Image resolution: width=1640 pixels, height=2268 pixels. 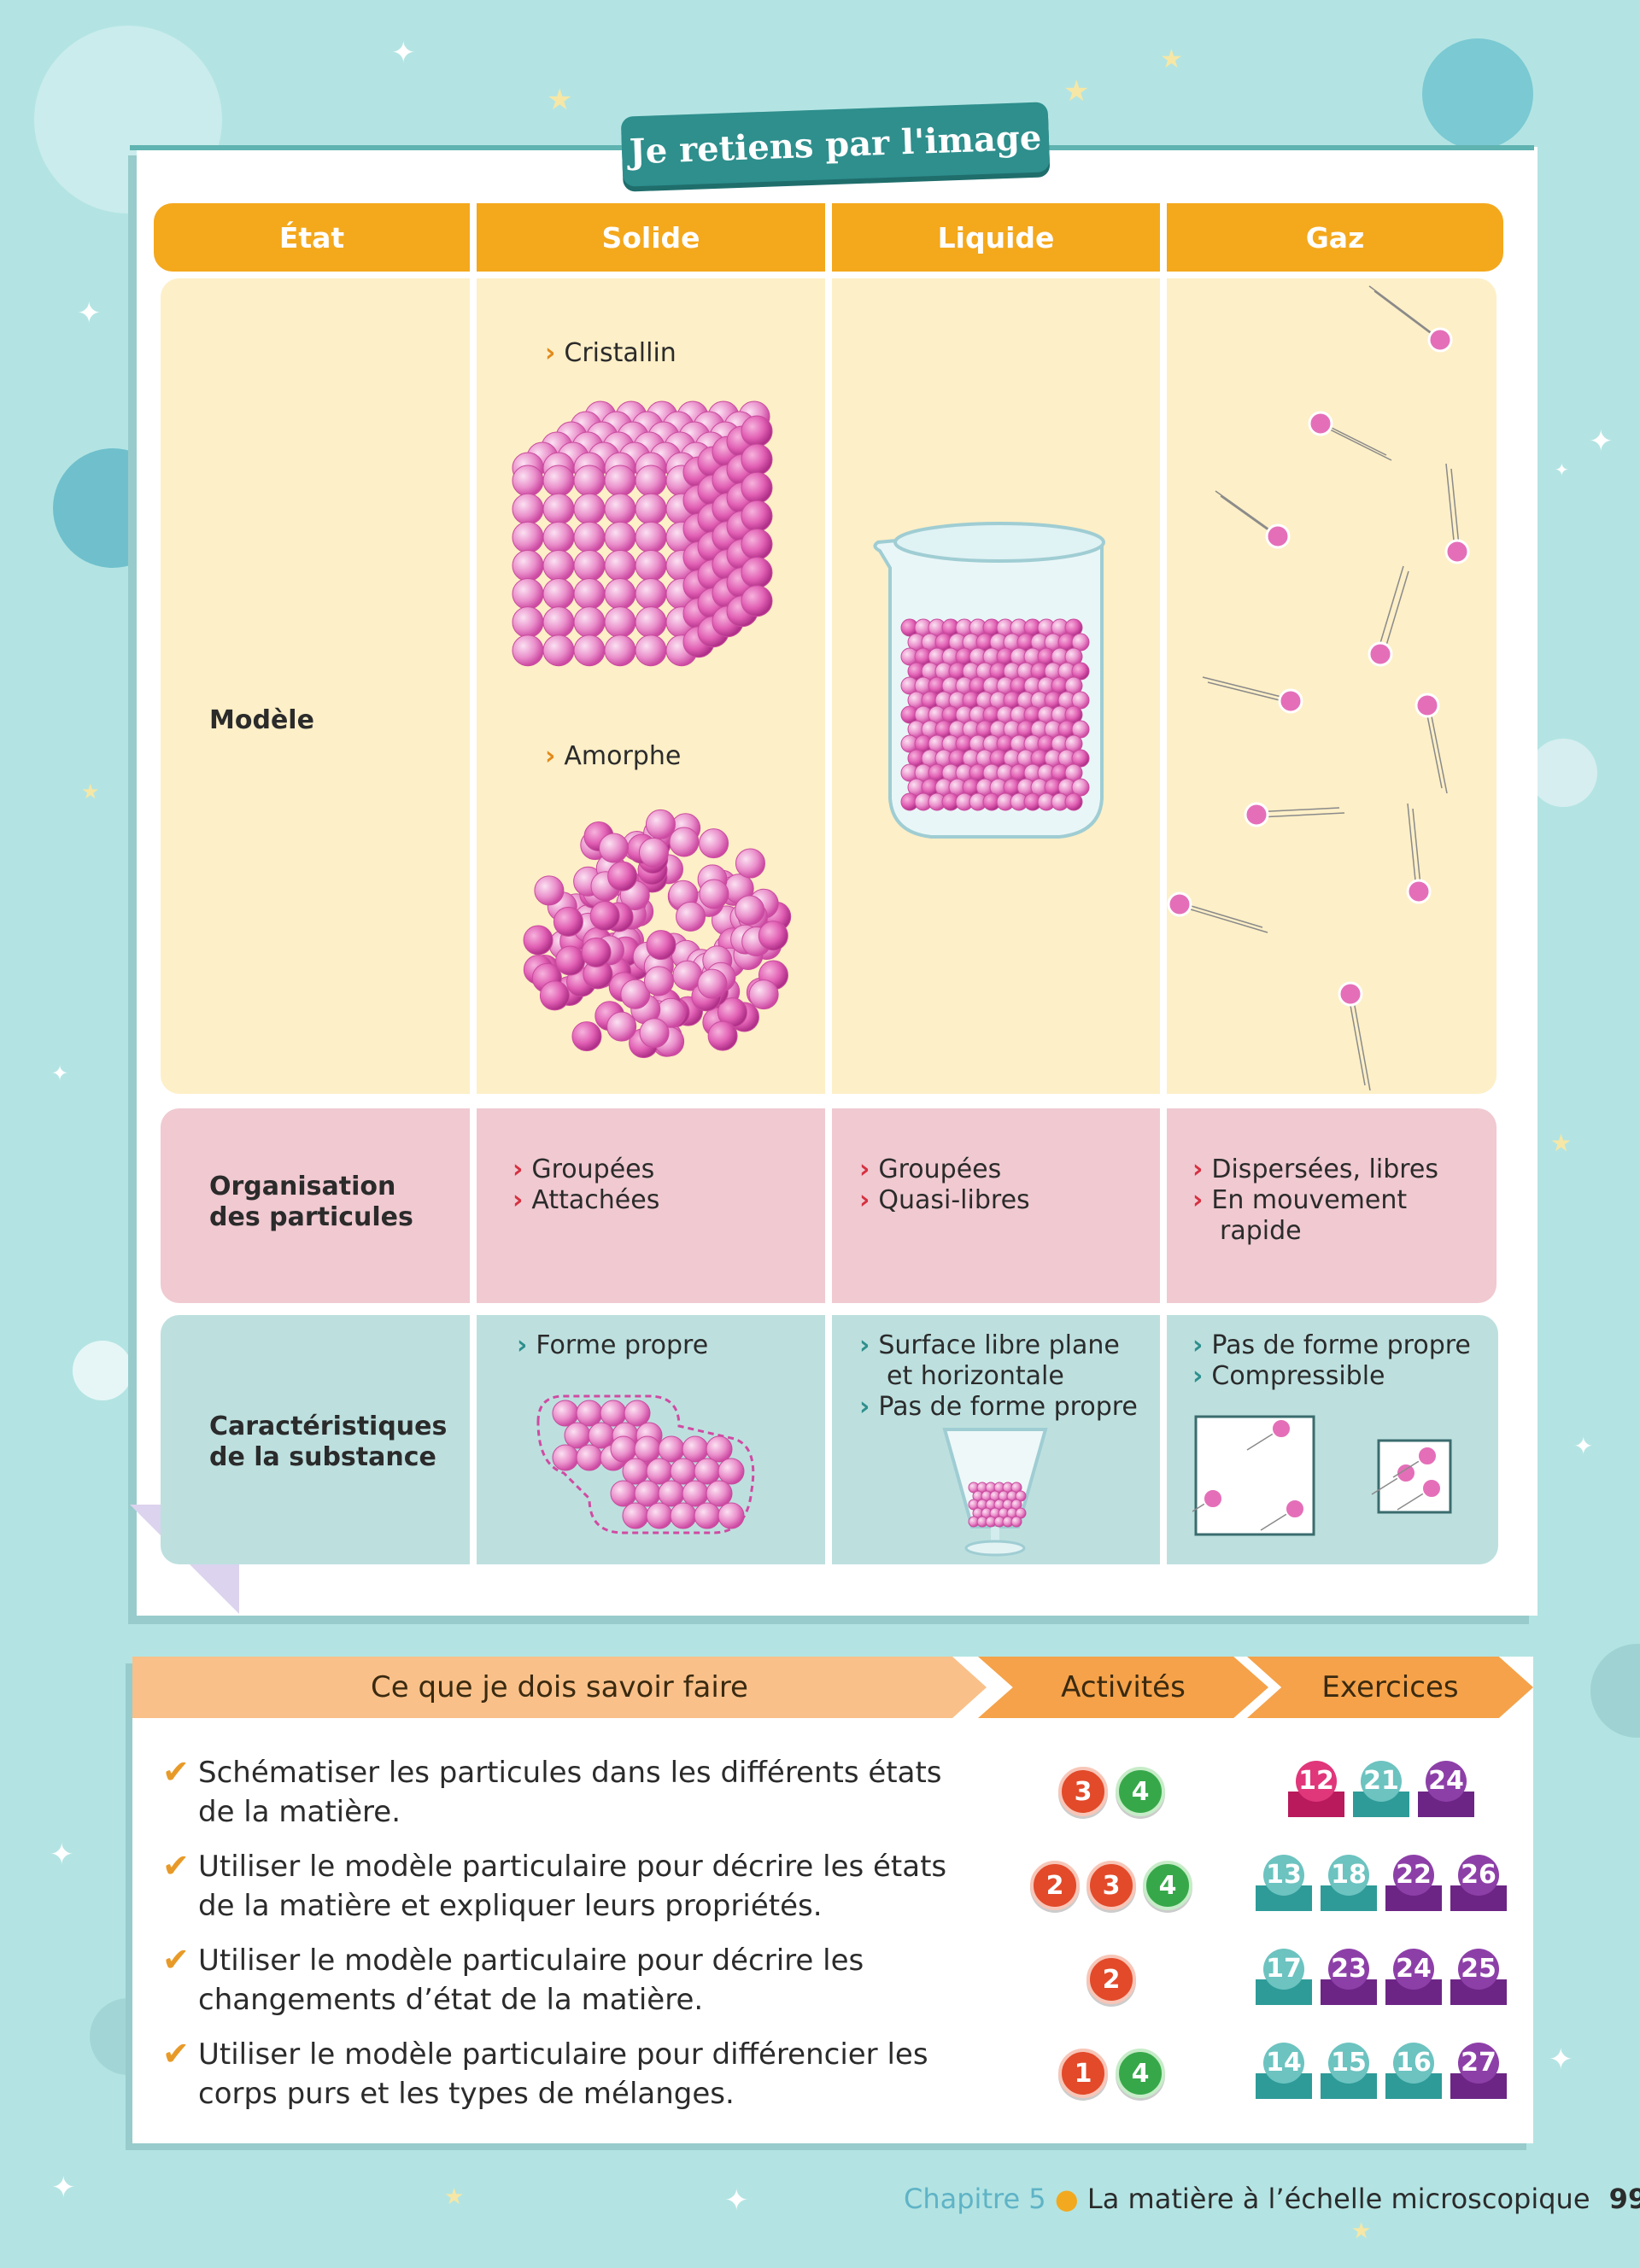 I want to click on star-decoration: ★, so click(x=1561, y=1143).